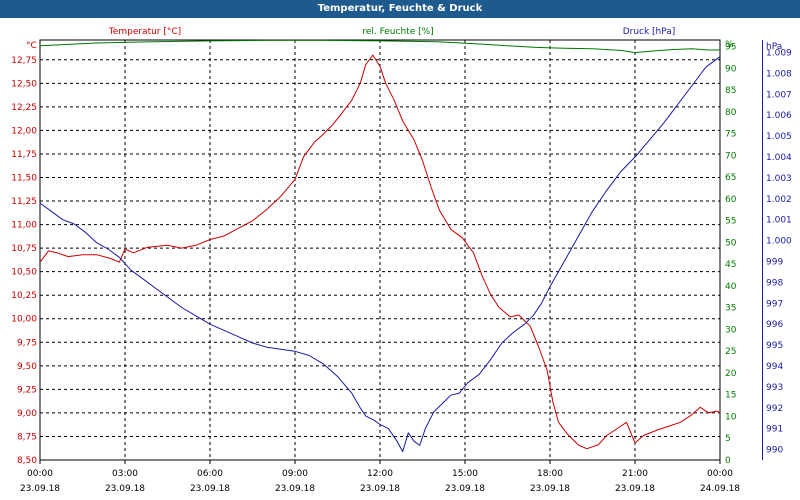 The width and height of the screenshot is (800, 500). What do you see at coordinates (774, 409) in the screenshot?
I see `pressure-tick-label: 992` at bounding box center [774, 409].